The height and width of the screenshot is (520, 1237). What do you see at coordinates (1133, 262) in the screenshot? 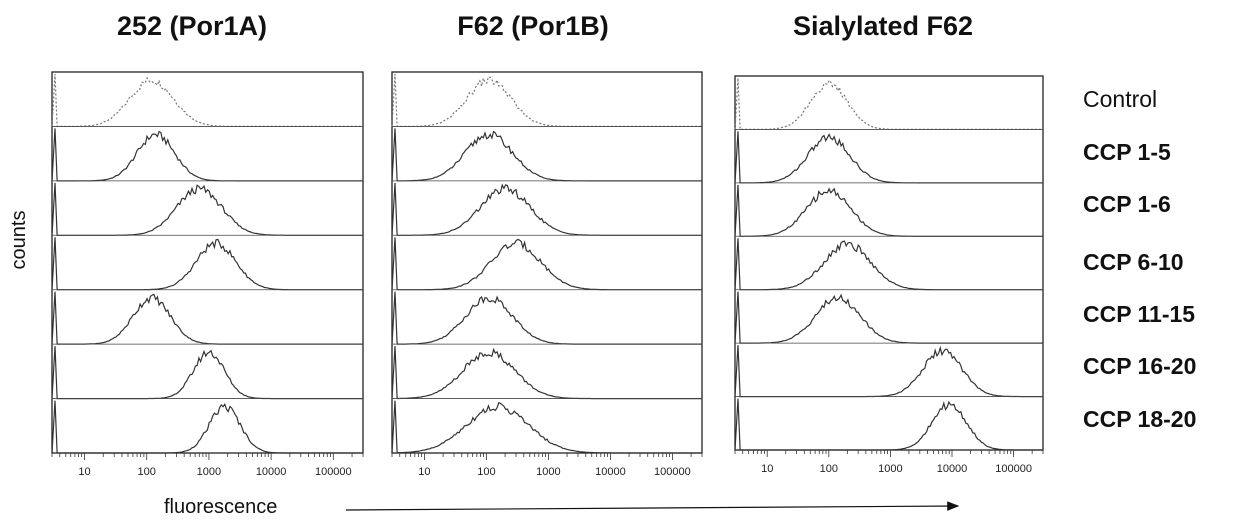
I see `row-label-ccp-6-10: CCP 6-10` at bounding box center [1133, 262].